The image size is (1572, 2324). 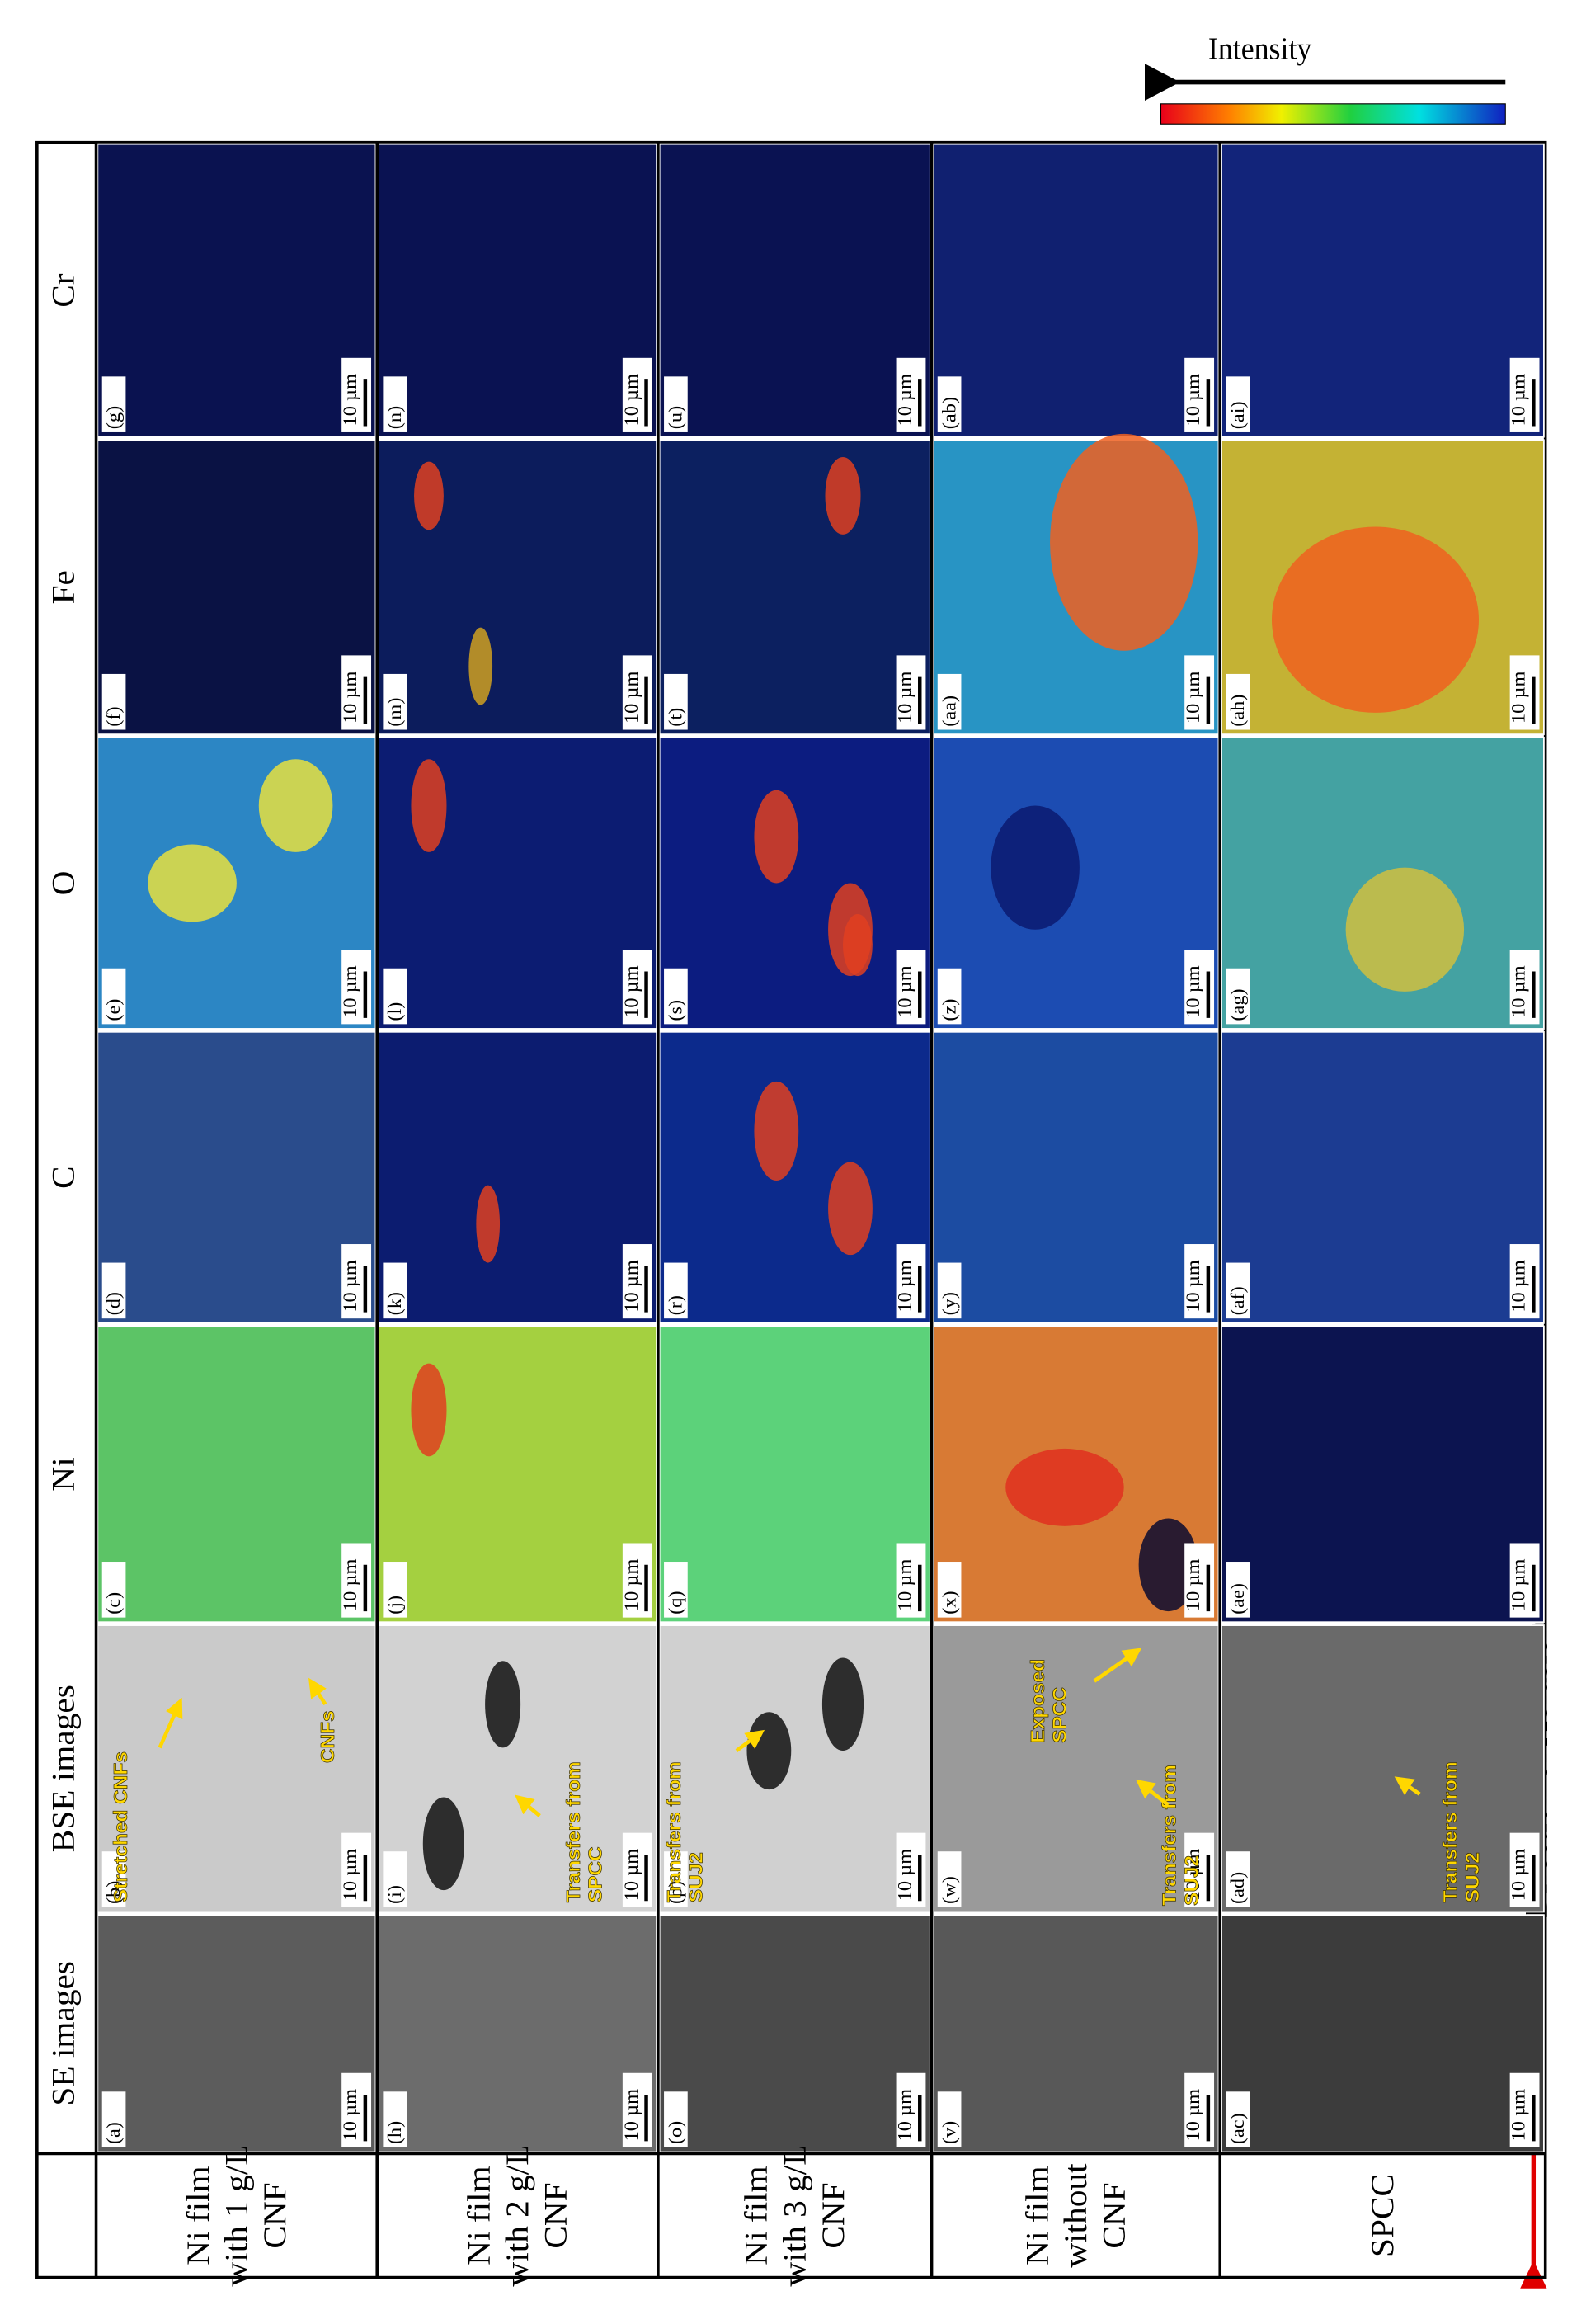 What do you see at coordinates (1037, 1701) in the screenshot?
I see `annotation-line: Exposed` at bounding box center [1037, 1701].